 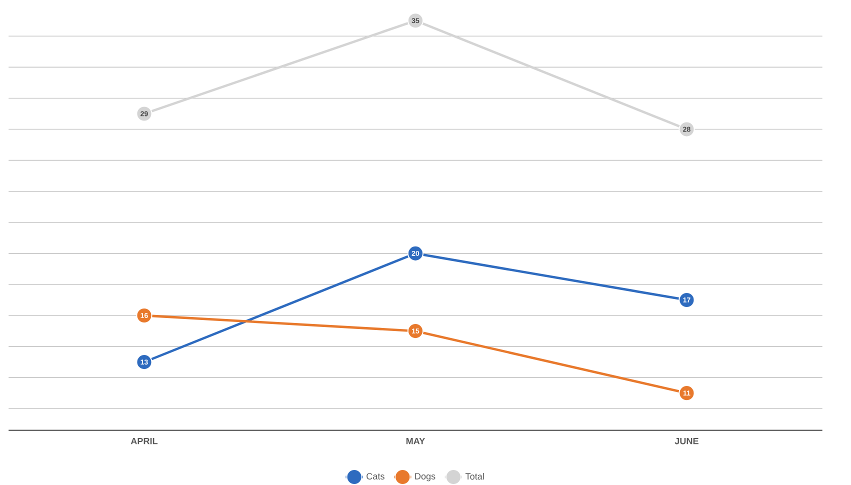 What do you see at coordinates (144, 441) in the screenshot?
I see `x-tick-label: APRIL` at bounding box center [144, 441].